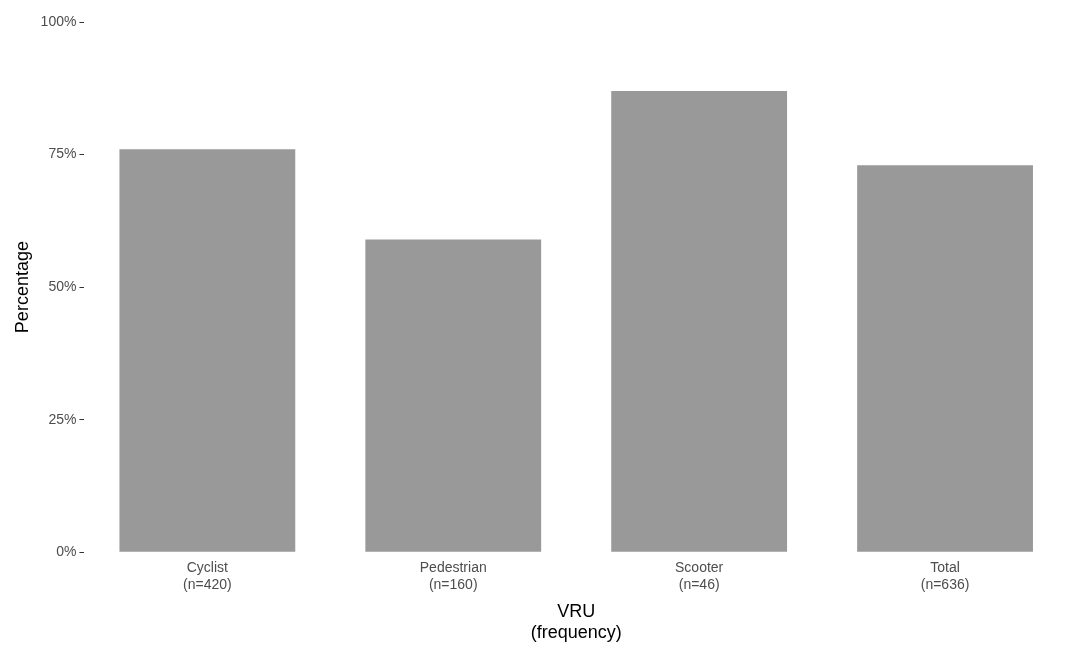  I want to click on y-tick-label: 75%, so click(62, 153).